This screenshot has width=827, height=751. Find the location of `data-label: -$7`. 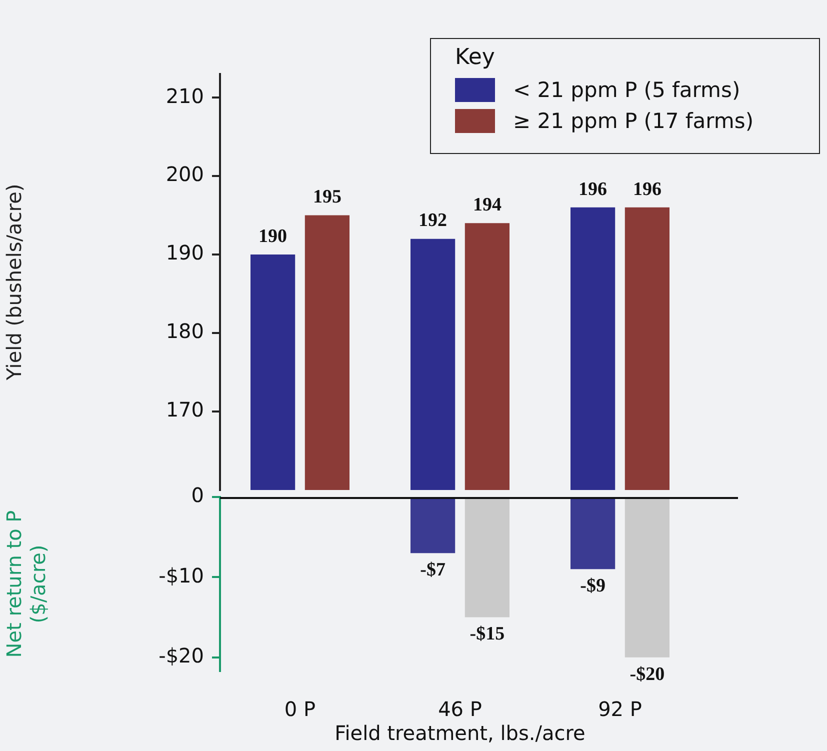

data-label: -$7 is located at coordinates (433, 570).